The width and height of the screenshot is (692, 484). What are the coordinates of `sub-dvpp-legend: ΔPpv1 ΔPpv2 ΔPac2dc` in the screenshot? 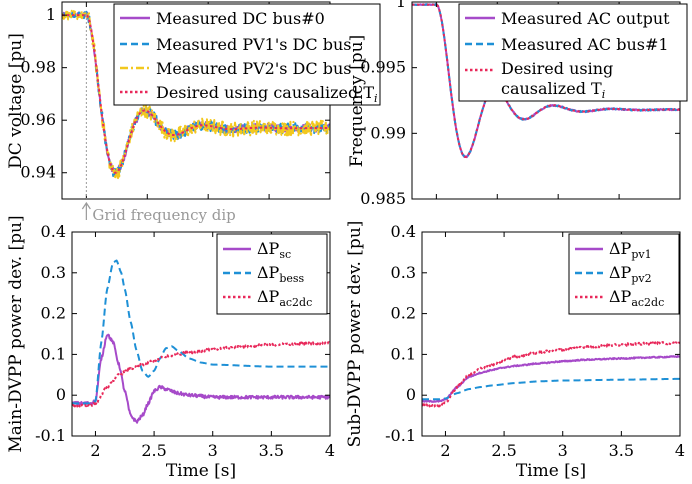 It's located at (624, 274).